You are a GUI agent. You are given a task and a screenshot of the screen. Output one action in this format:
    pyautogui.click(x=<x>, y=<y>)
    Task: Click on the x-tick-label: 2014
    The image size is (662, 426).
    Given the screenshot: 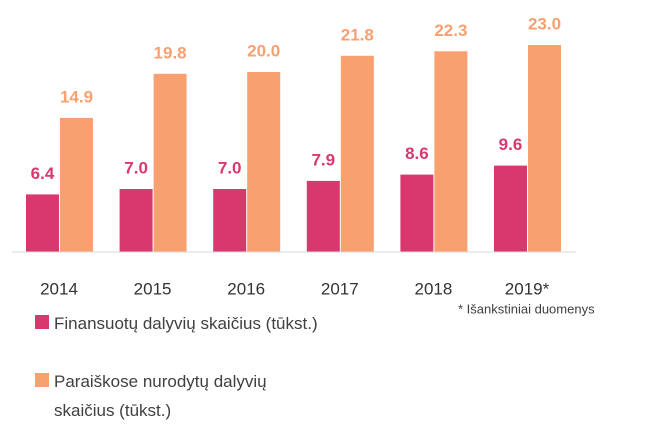 What is the action you would take?
    pyautogui.click(x=59, y=288)
    